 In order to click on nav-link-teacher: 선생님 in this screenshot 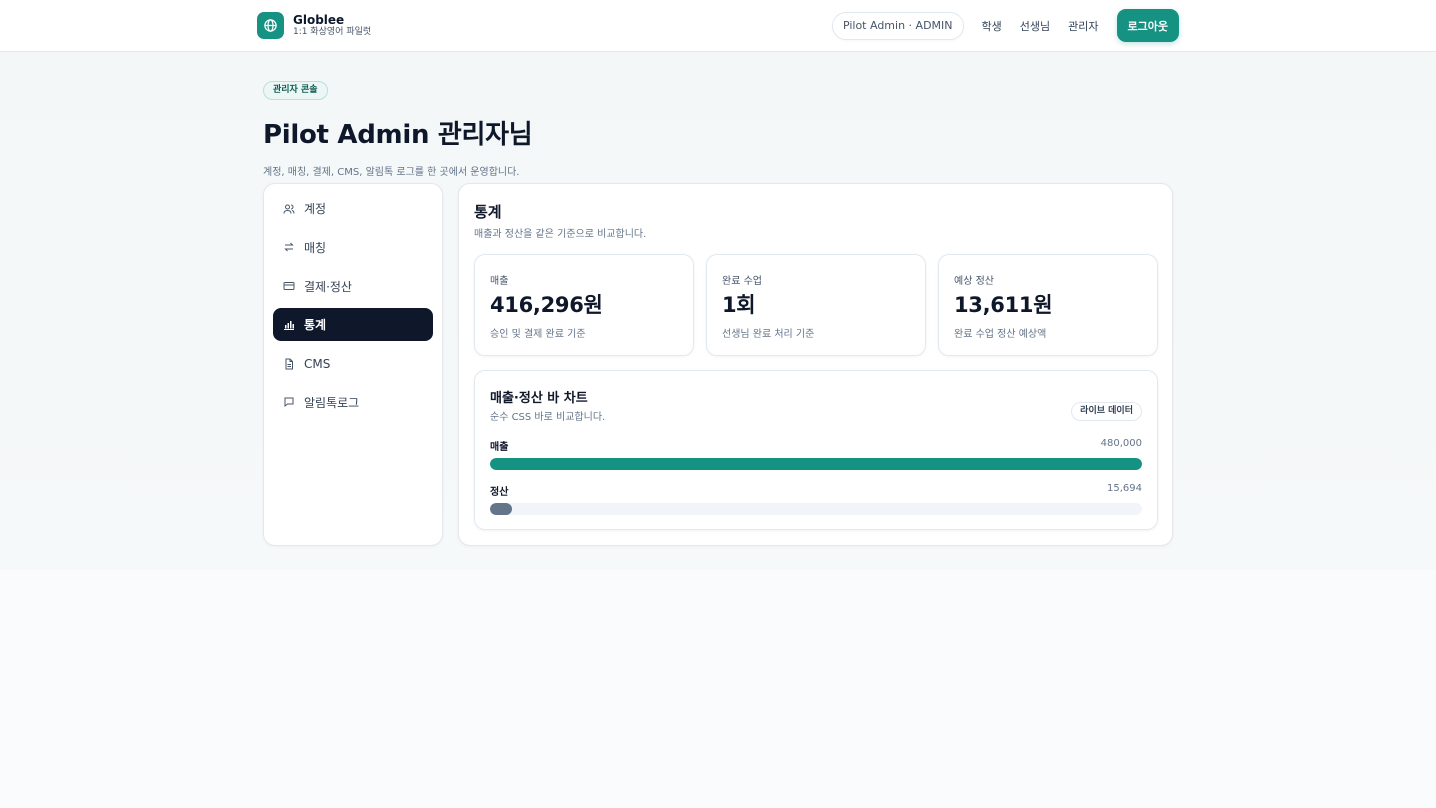, I will do `click(1035, 26)`.